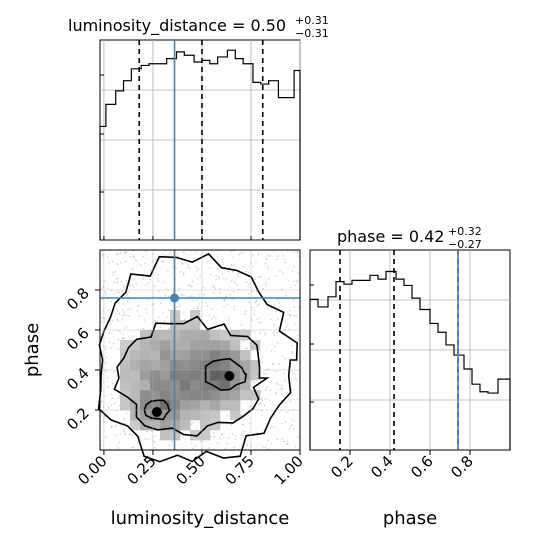 The width and height of the screenshot is (550, 550). Describe the element at coordinates (78, 419) in the screenshot. I see `density-ytick-label-0: 0.2` at that location.